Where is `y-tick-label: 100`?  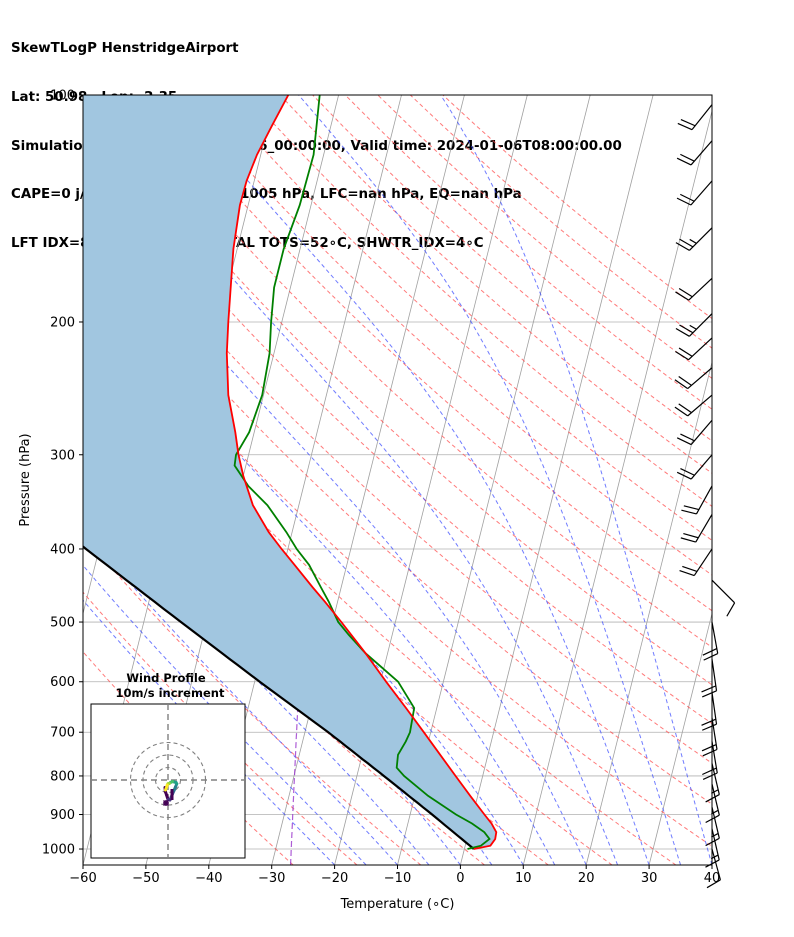
y-tick-label: 100 is located at coordinates (62, 96).